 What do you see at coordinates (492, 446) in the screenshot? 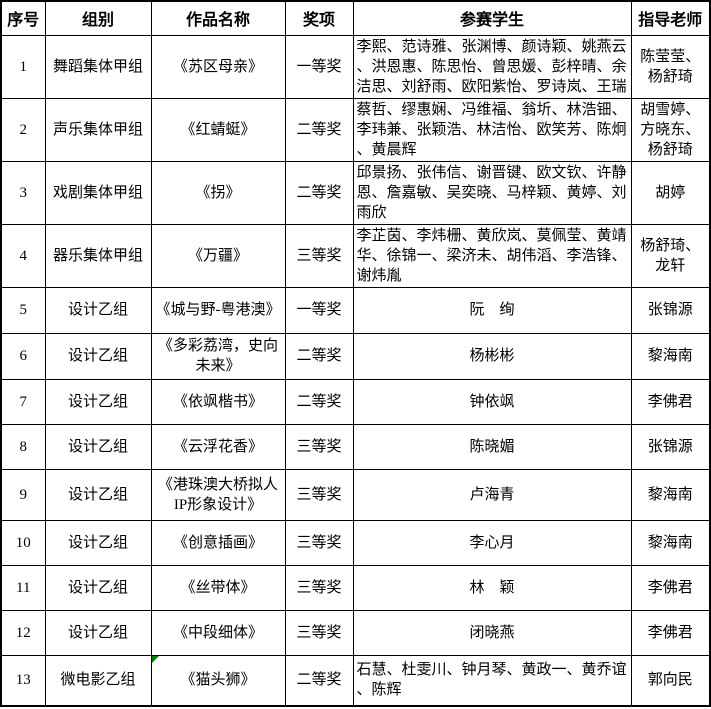
I see `cell-students: 陈晓媚` at bounding box center [492, 446].